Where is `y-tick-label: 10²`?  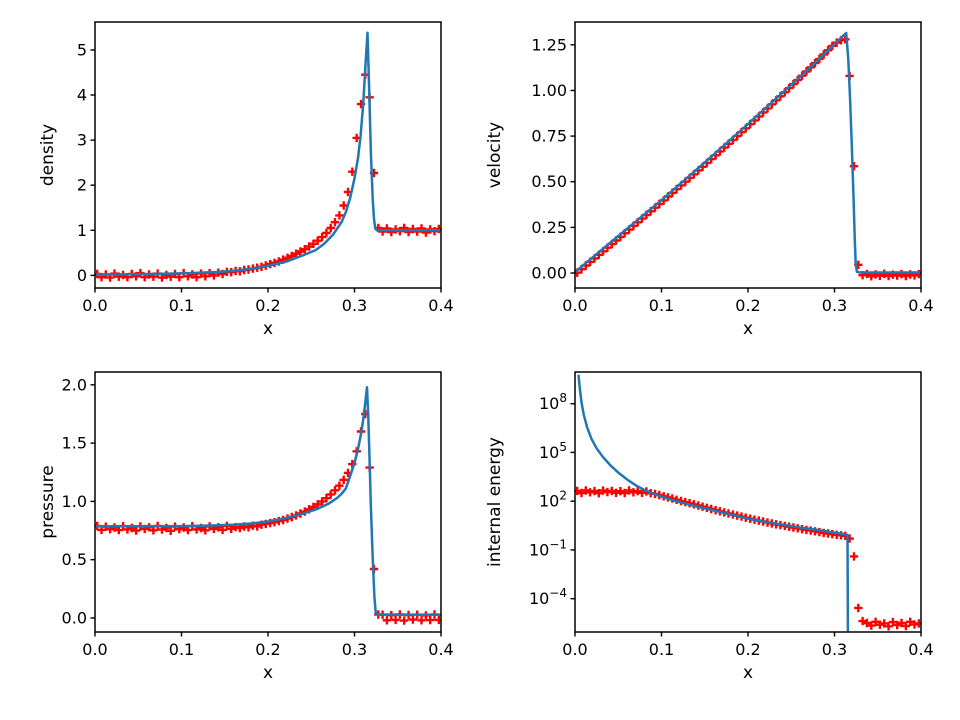 y-tick-label: 10² is located at coordinates (553, 500).